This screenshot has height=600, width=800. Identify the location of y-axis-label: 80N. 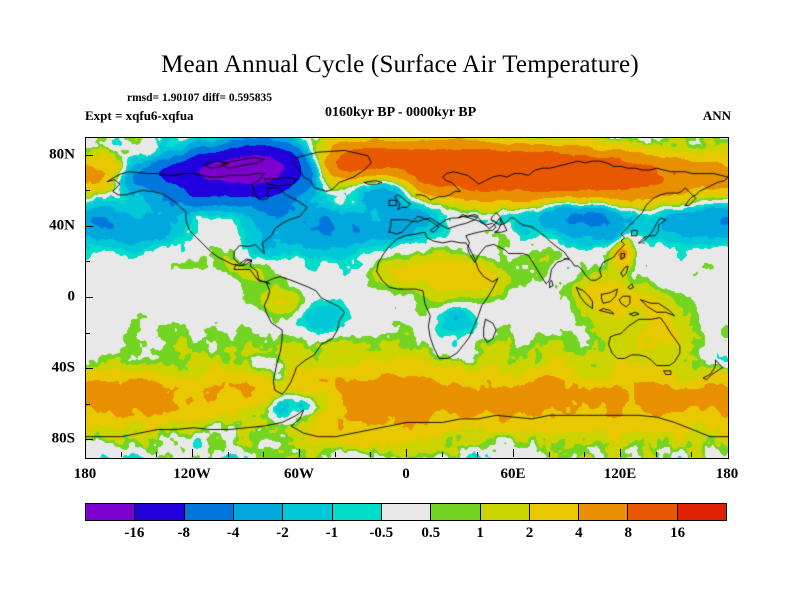
(62, 154).